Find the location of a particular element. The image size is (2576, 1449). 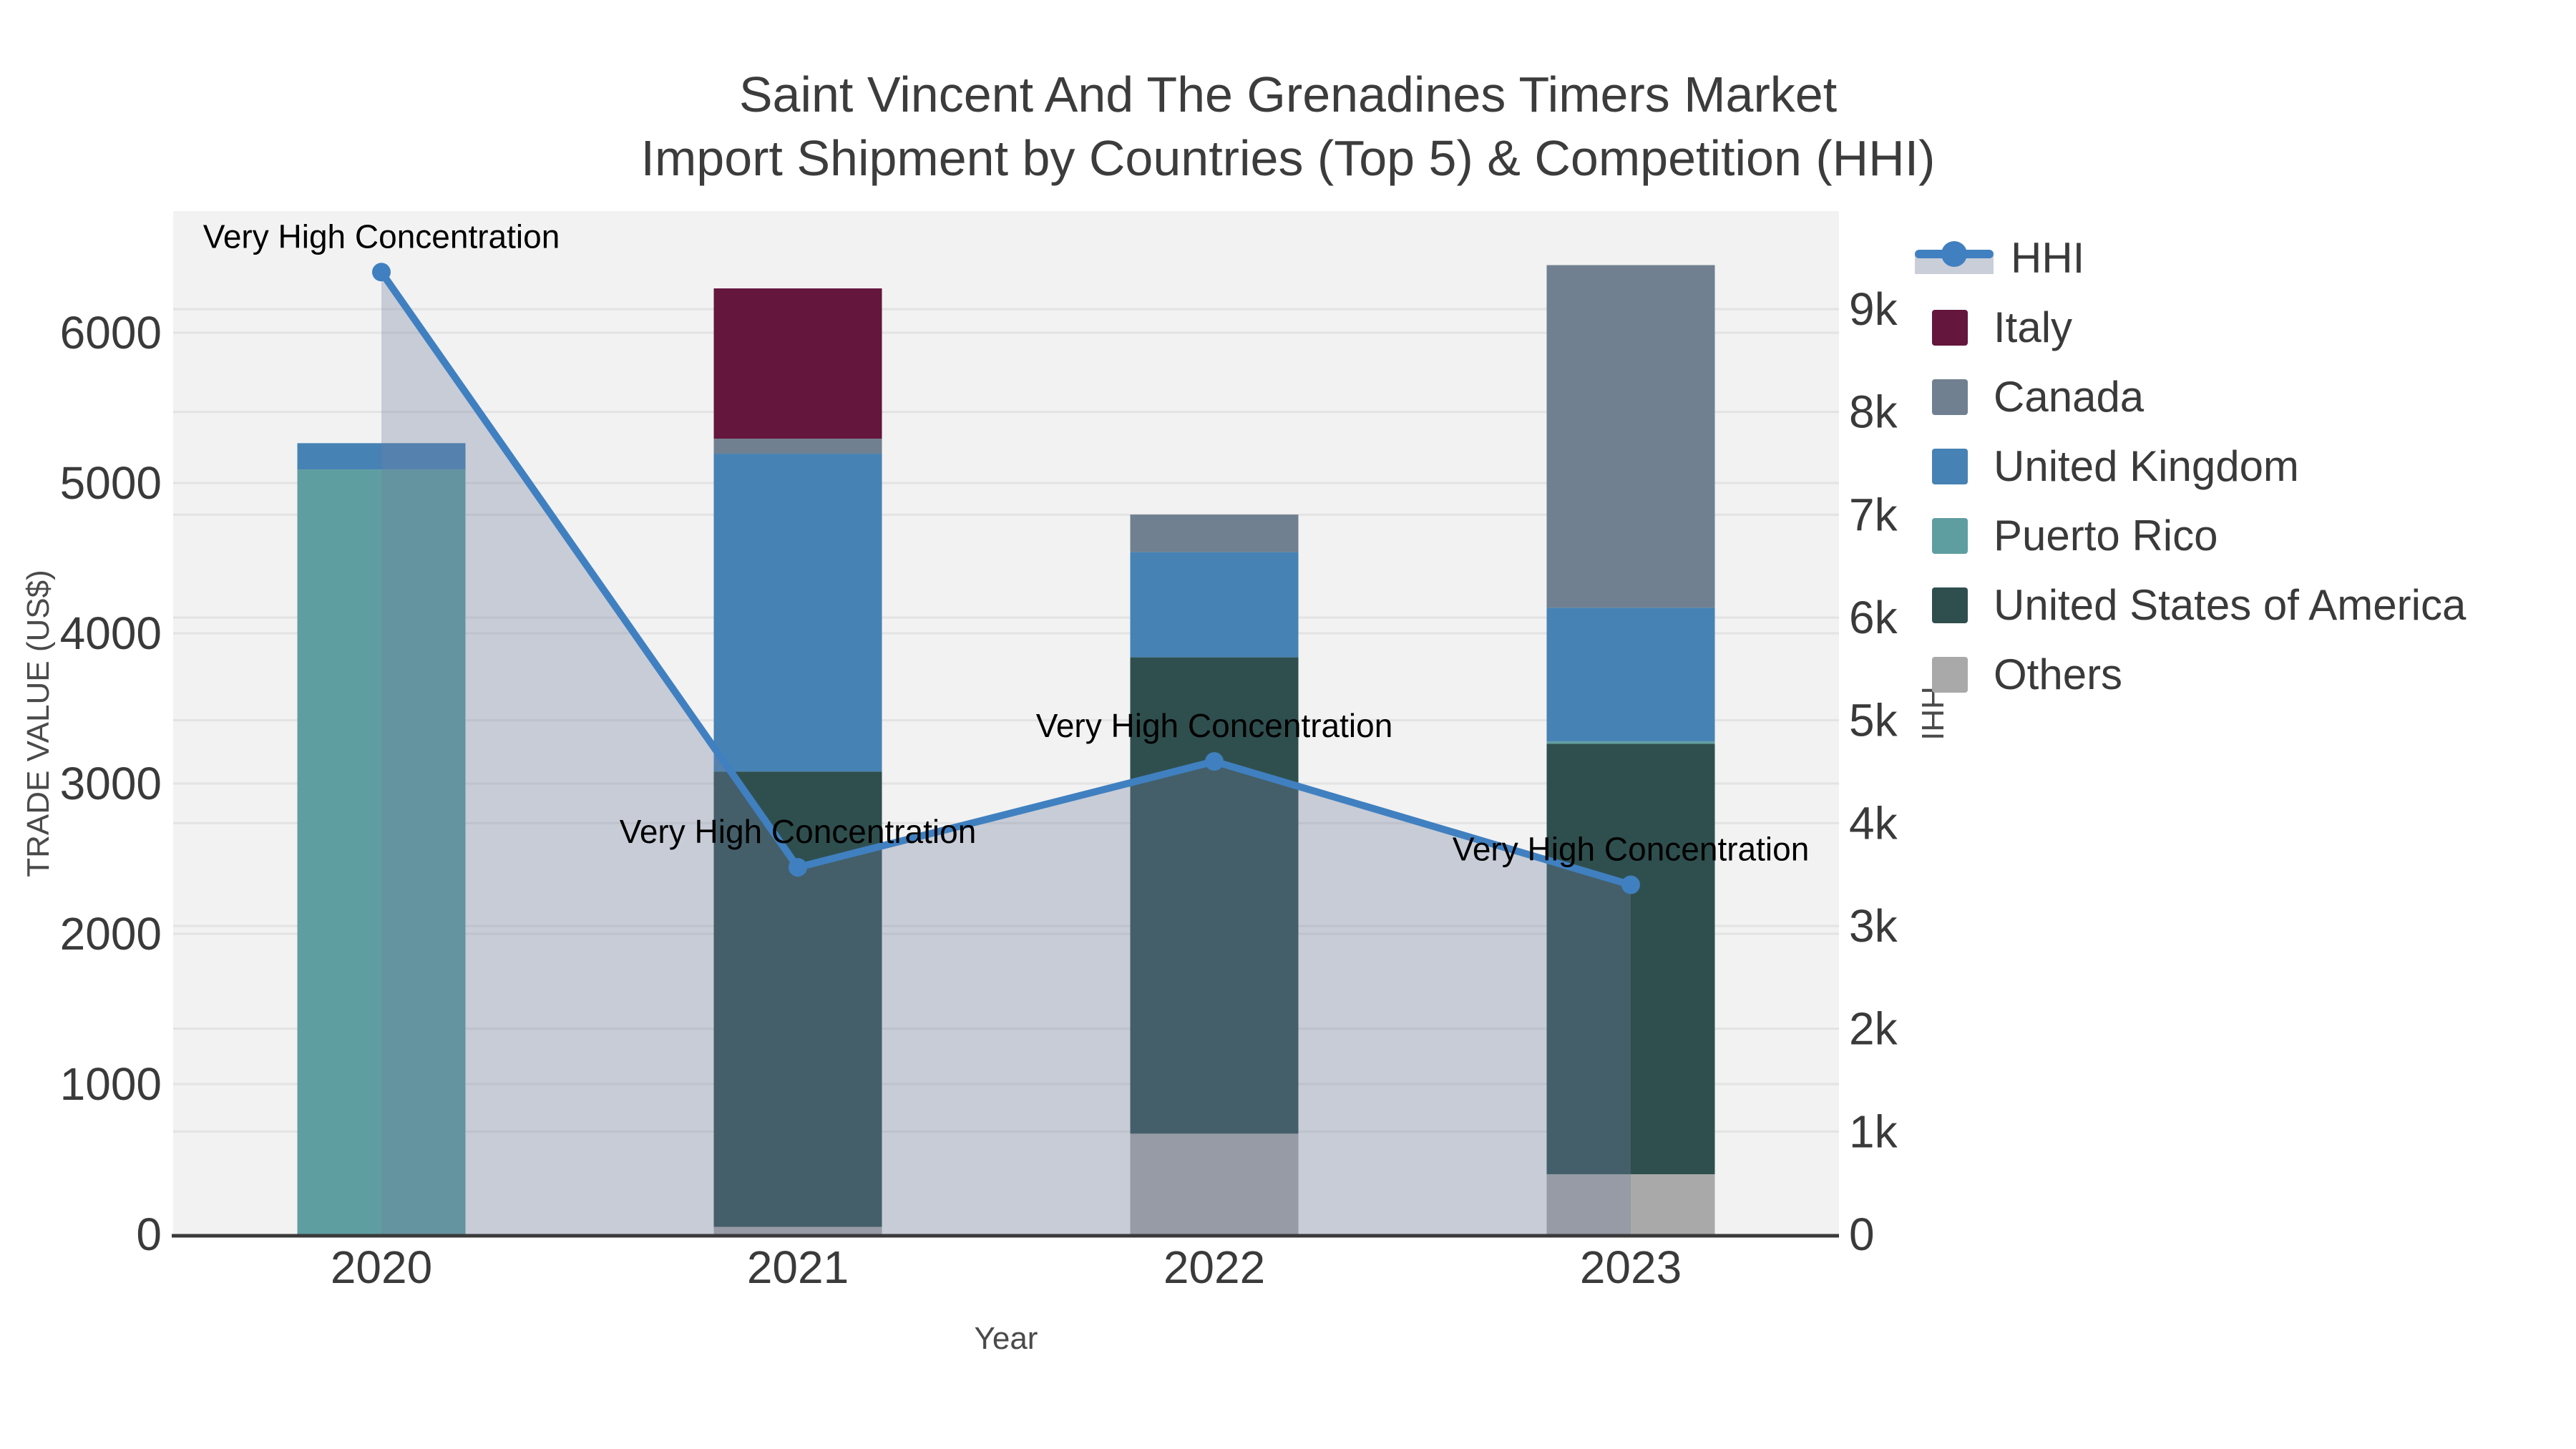

y-left-tick-label-3000: 3000 is located at coordinates (111, 783).